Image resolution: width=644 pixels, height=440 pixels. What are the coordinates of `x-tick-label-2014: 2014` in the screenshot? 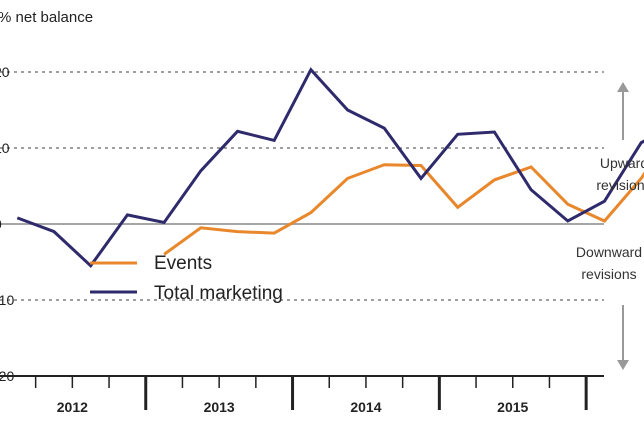 It's located at (365, 407).